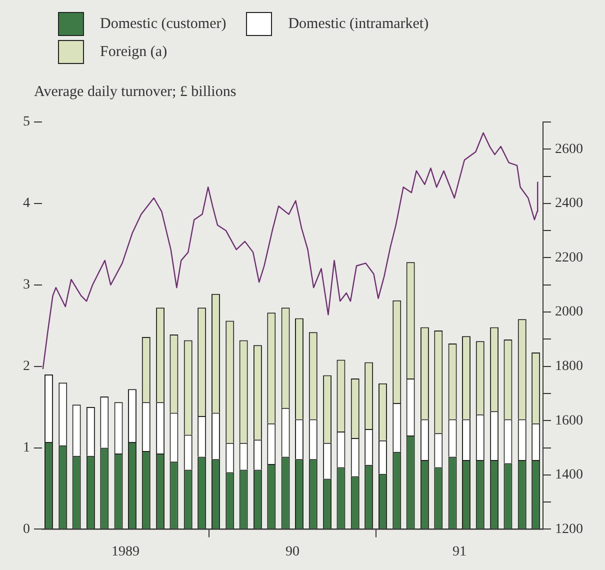 The height and width of the screenshot is (570, 605). Describe the element at coordinates (163, 24) in the screenshot. I see `legend-label: Domestic (customer)` at that location.